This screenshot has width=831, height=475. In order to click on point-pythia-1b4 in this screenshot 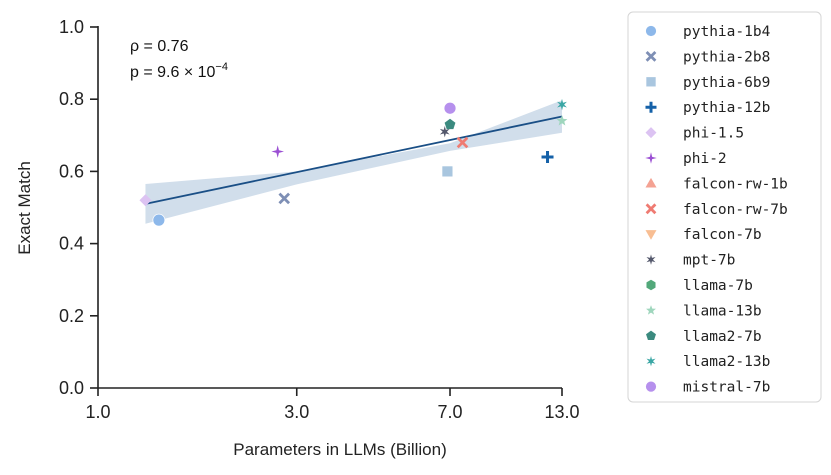, I will do `click(159, 220)`.